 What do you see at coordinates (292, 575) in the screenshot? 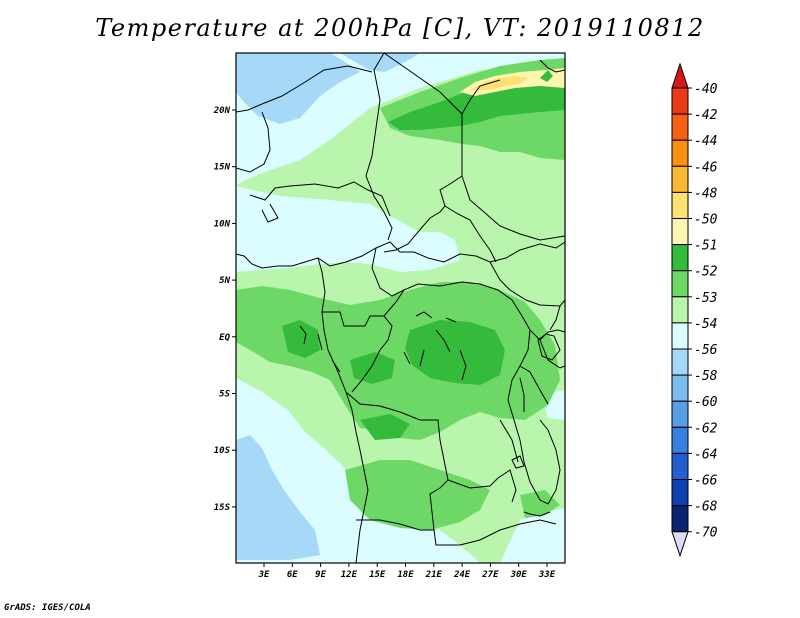
I see `lon-tick-label: 6E` at bounding box center [292, 575].